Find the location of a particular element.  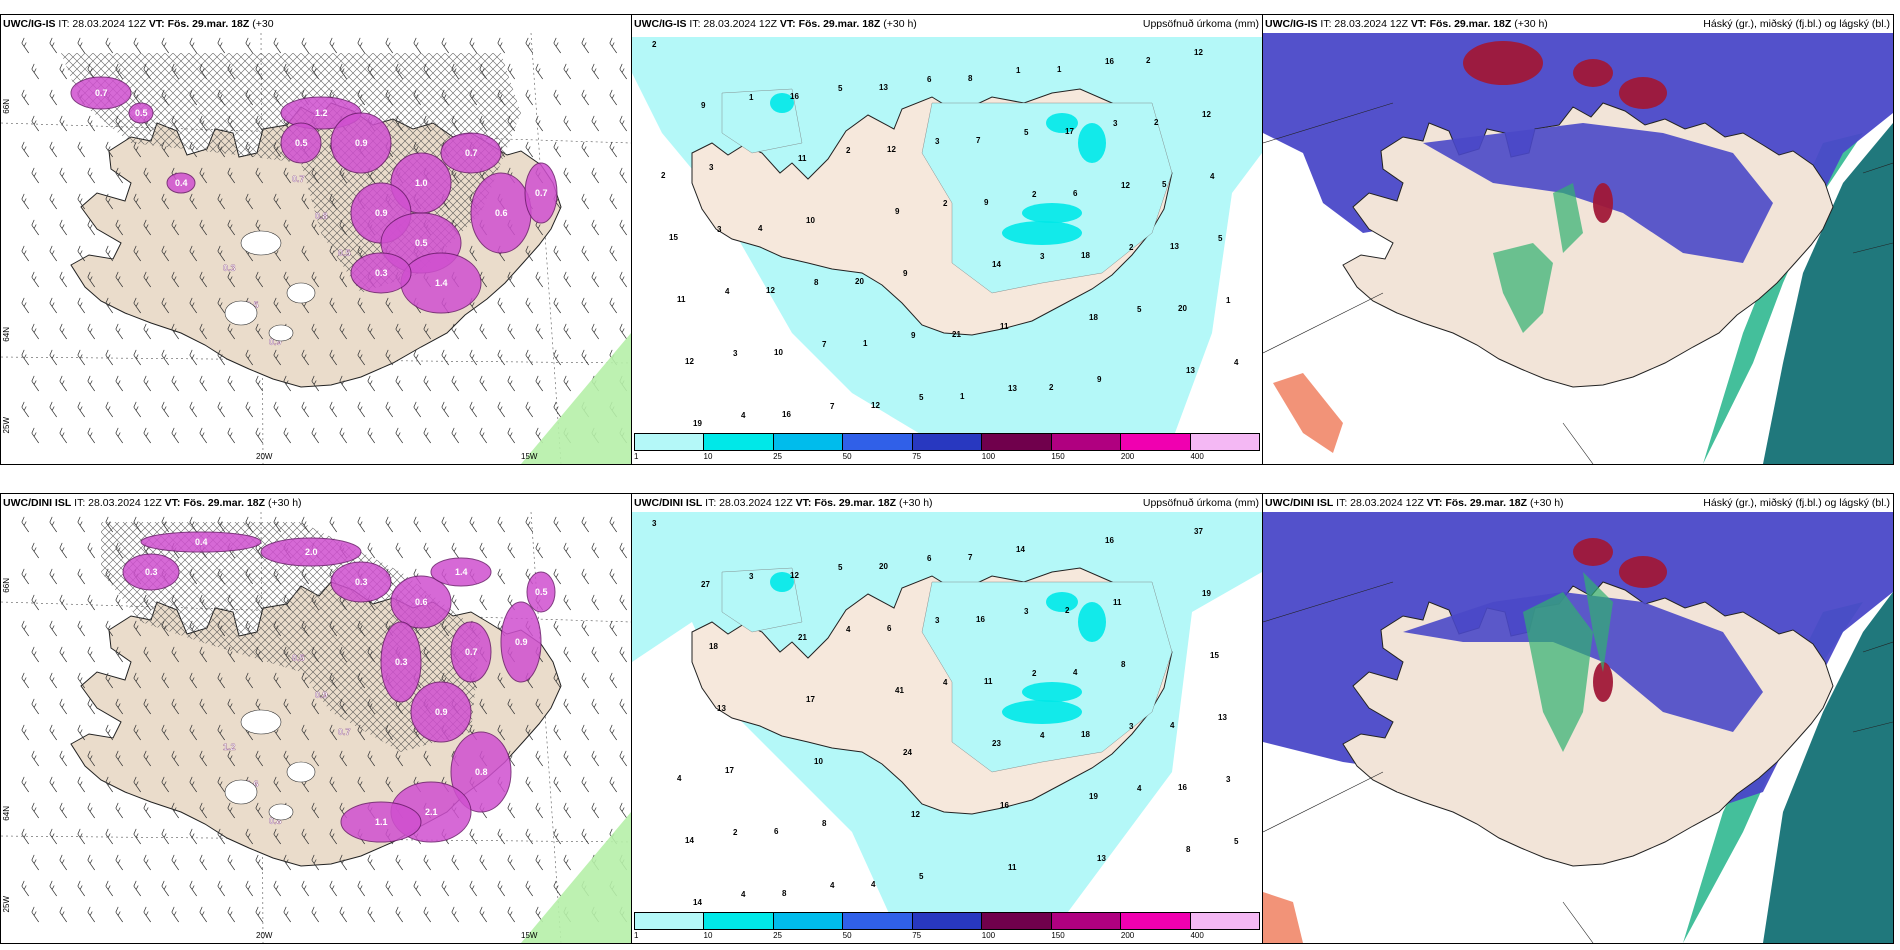

precip-value-label: 19 is located at coordinates (697, 423).